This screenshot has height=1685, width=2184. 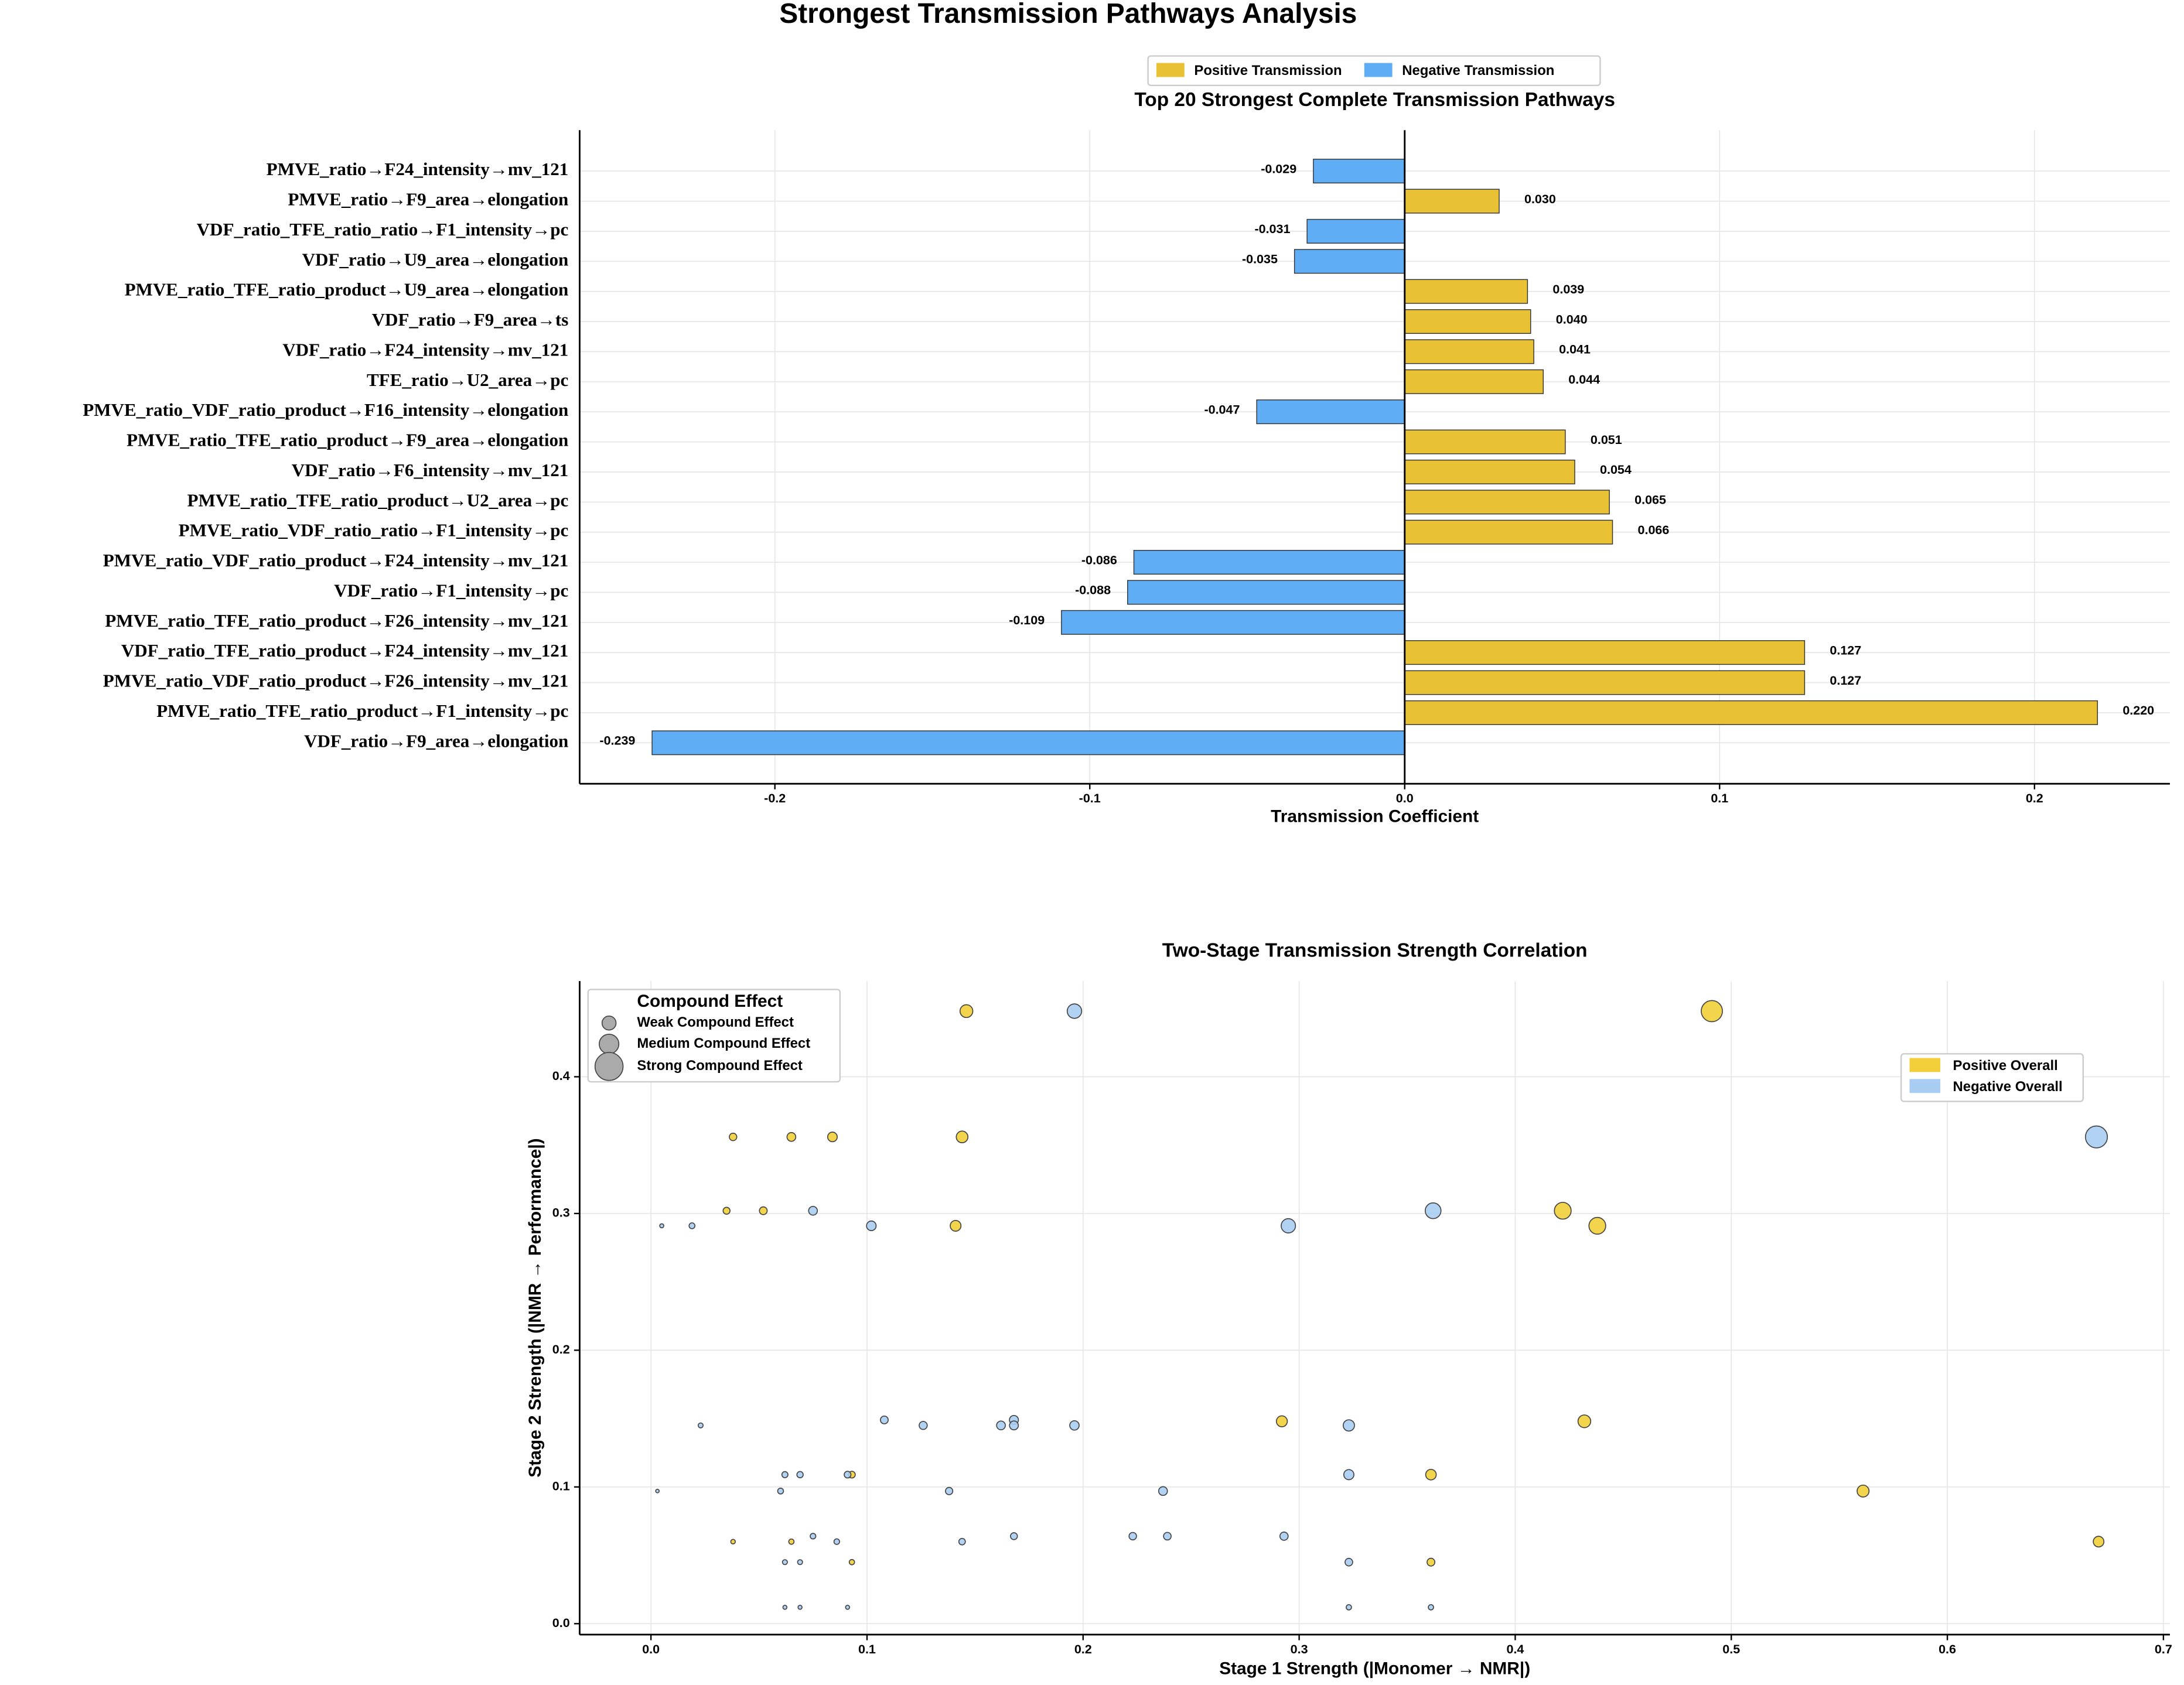 I want to click on value-label: 0.051, so click(x=1606, y=440).